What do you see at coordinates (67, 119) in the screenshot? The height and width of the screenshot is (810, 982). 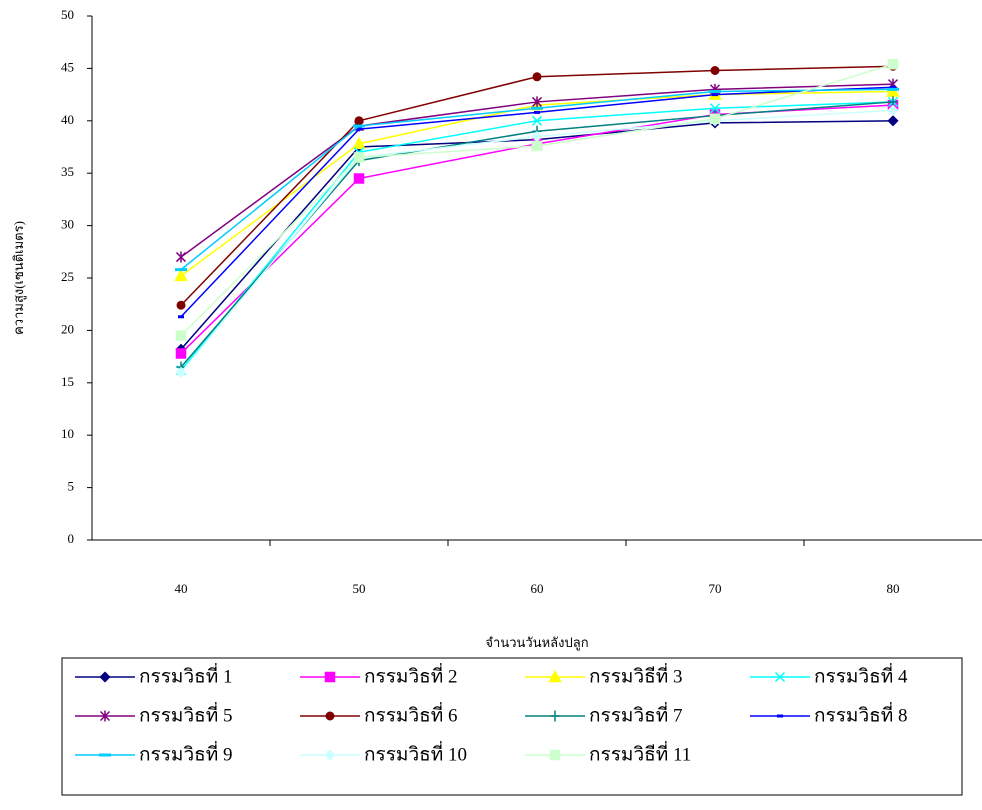 I see `y-tick-label: 40` at bounding box center [67, 119].